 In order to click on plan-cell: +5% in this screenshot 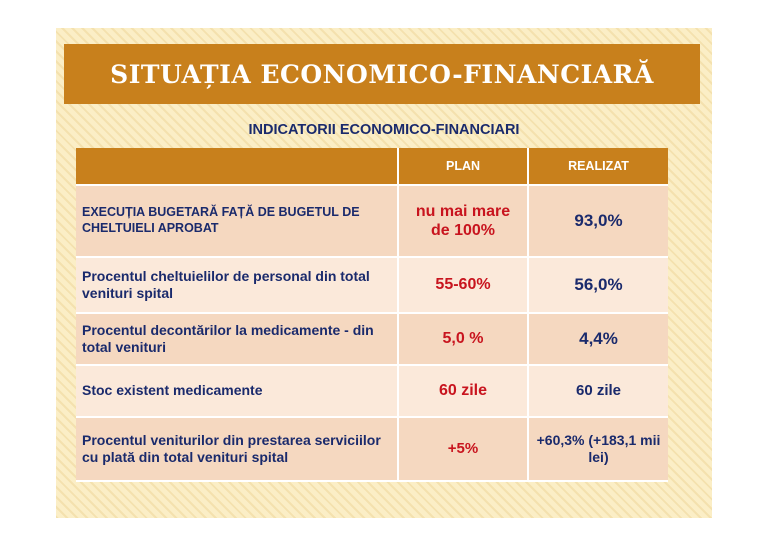, I will do `click(462, 449)`.